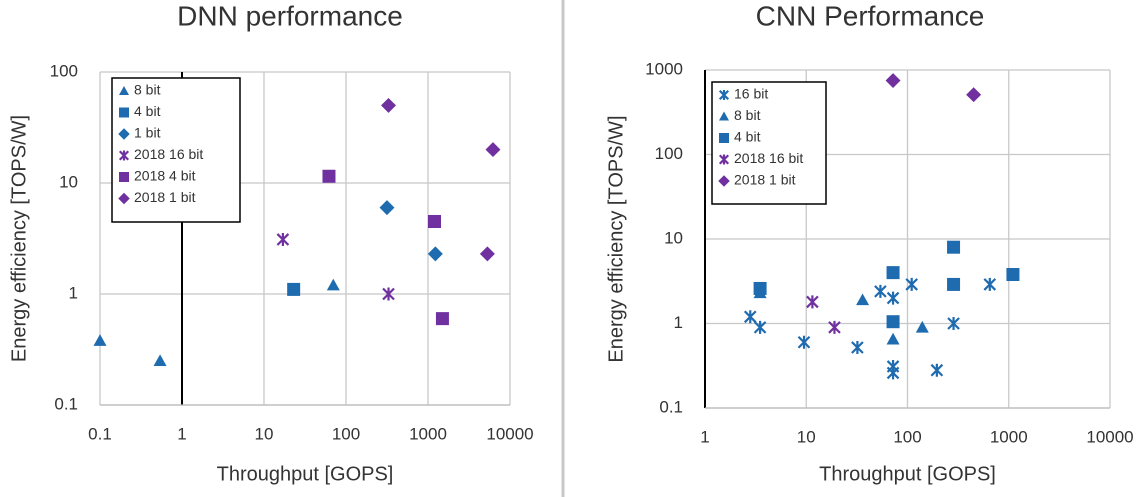  What do you see at coordinates (165, 176) in the screenshot?
I see `legend-label: 2018 4 bit` at bounding box center [165, 176].